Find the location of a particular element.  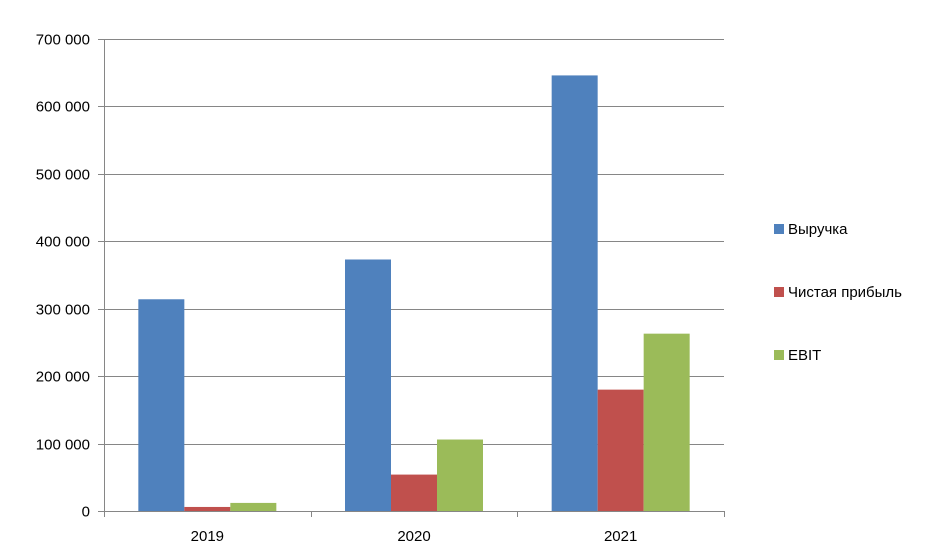

legend-label: EBIT is located at coordinates (804, 355).